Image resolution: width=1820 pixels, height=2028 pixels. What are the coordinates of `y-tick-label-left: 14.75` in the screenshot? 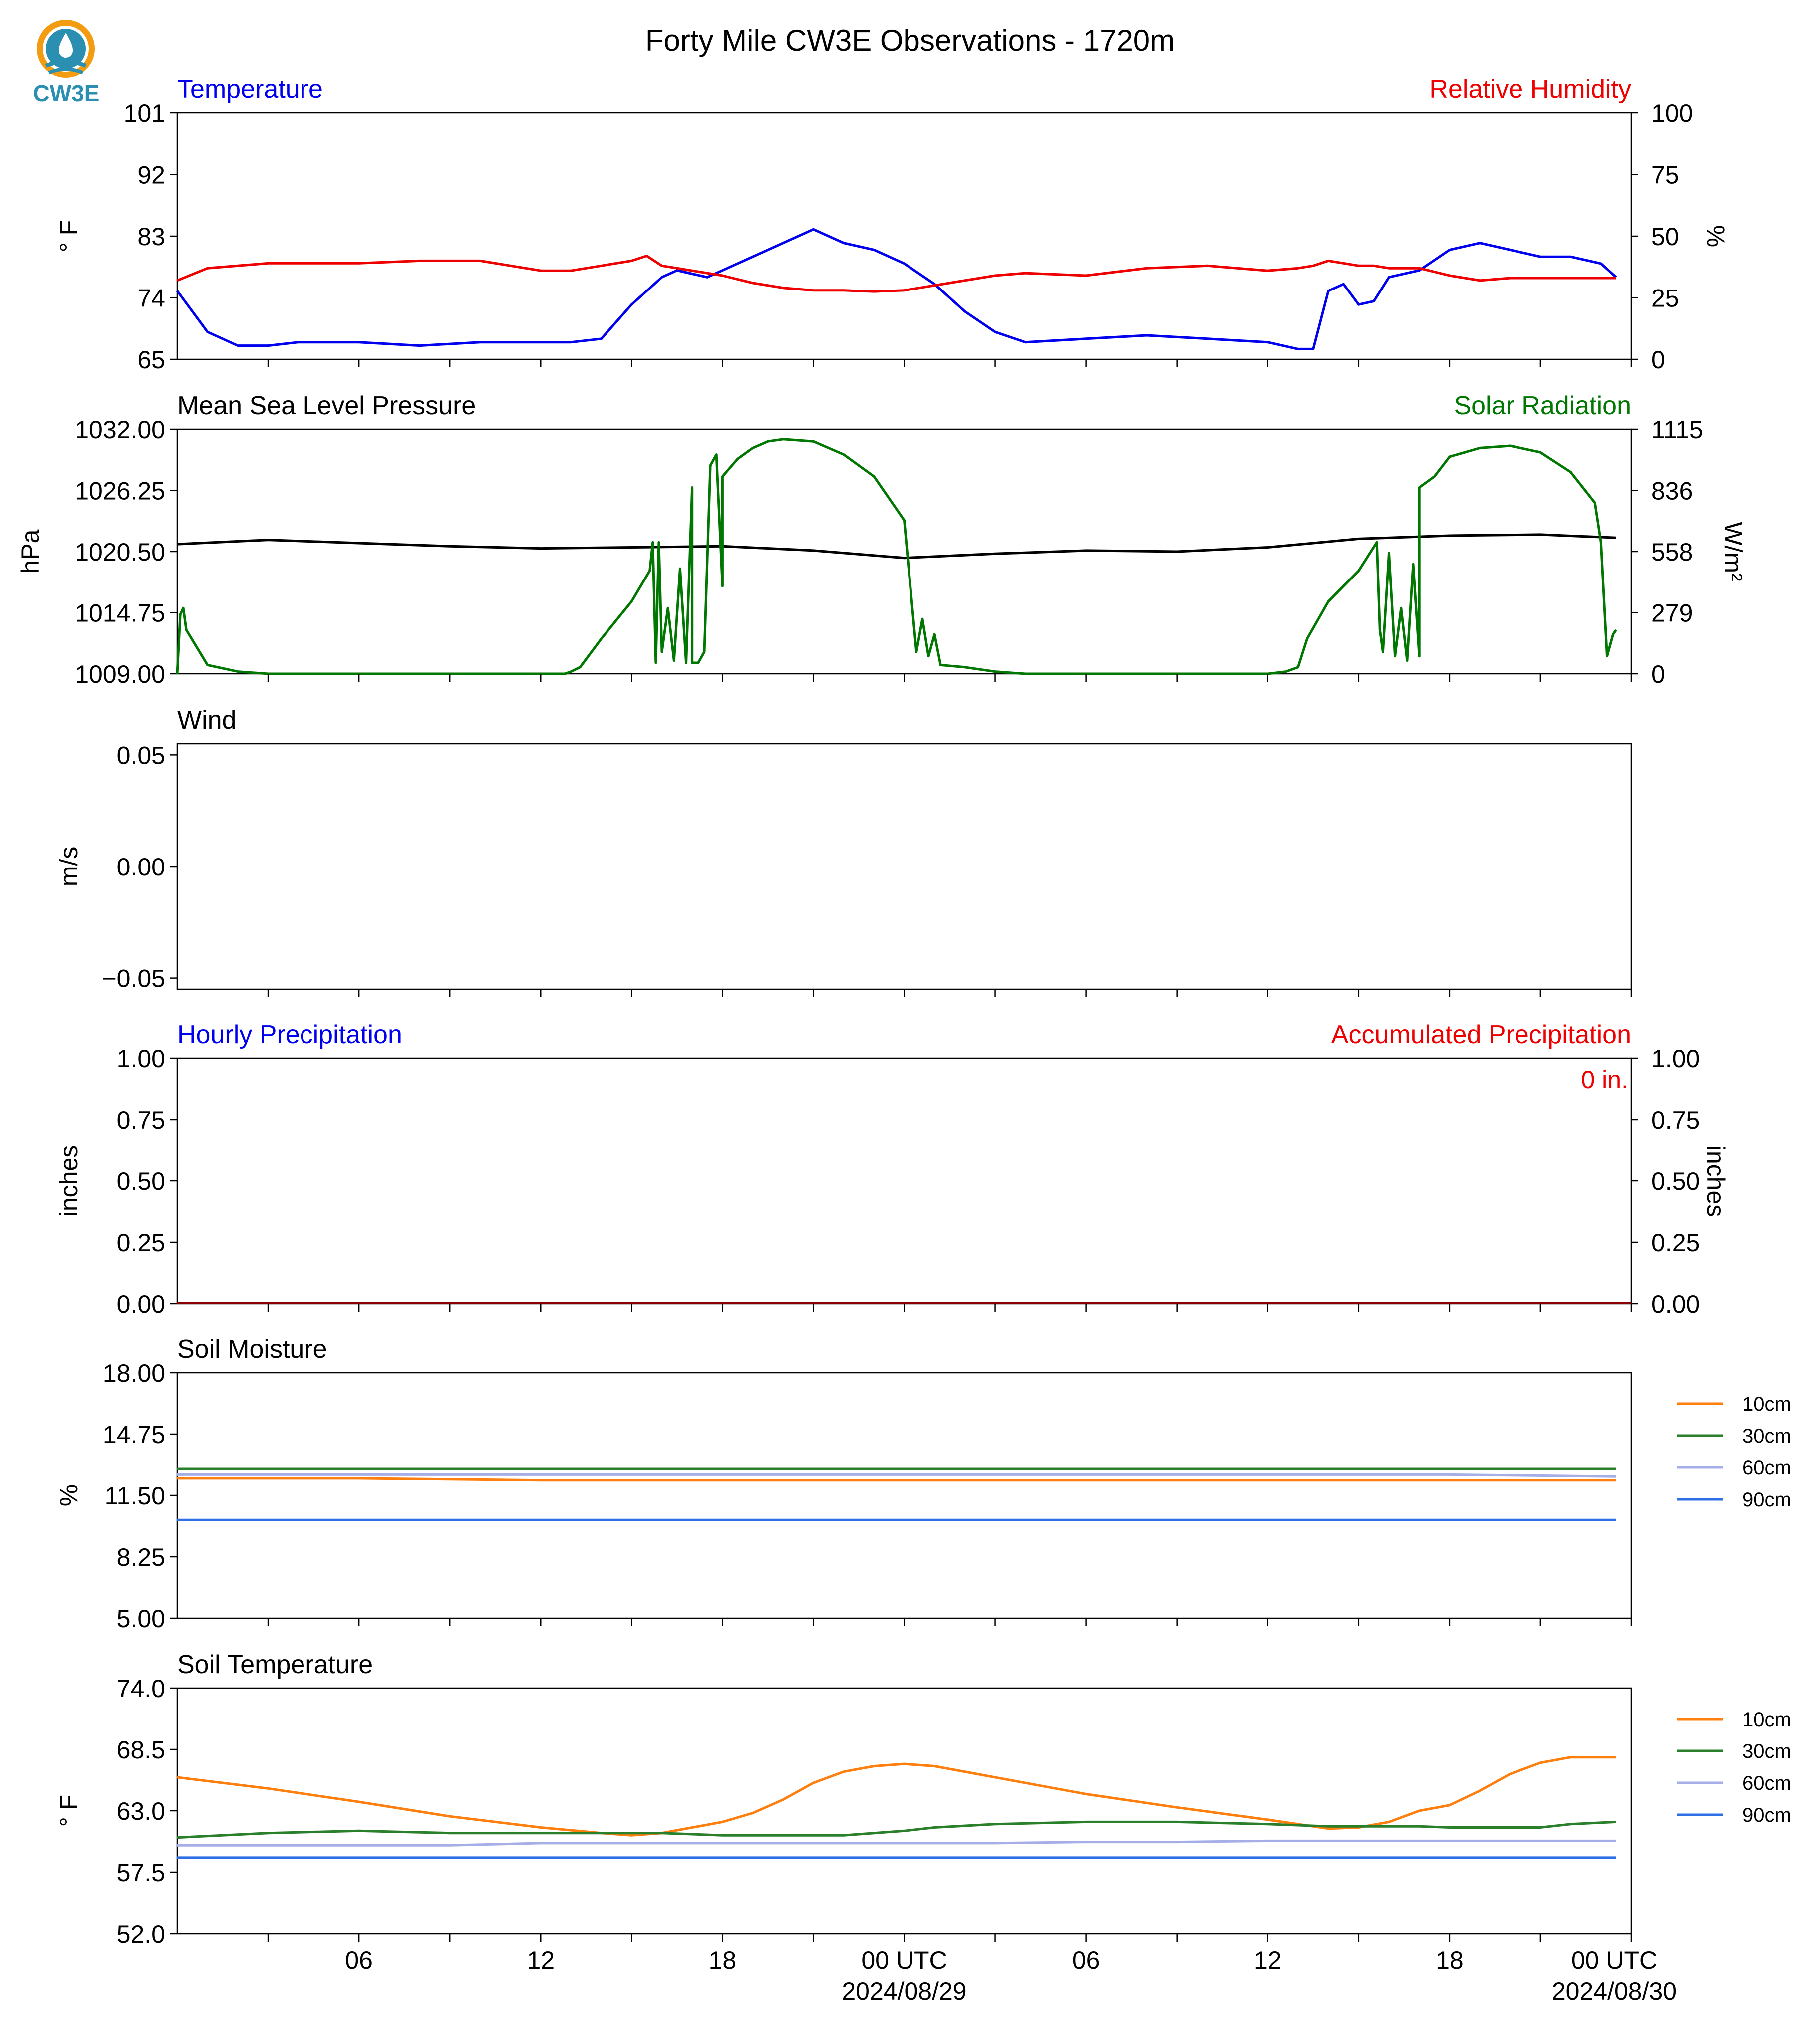 It's located at (134, 1435).